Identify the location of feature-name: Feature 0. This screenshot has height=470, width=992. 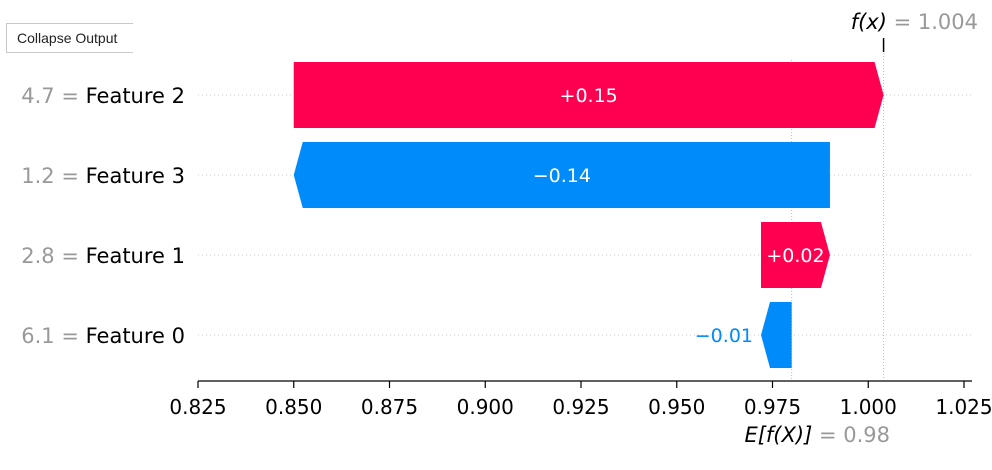
(135, 336).